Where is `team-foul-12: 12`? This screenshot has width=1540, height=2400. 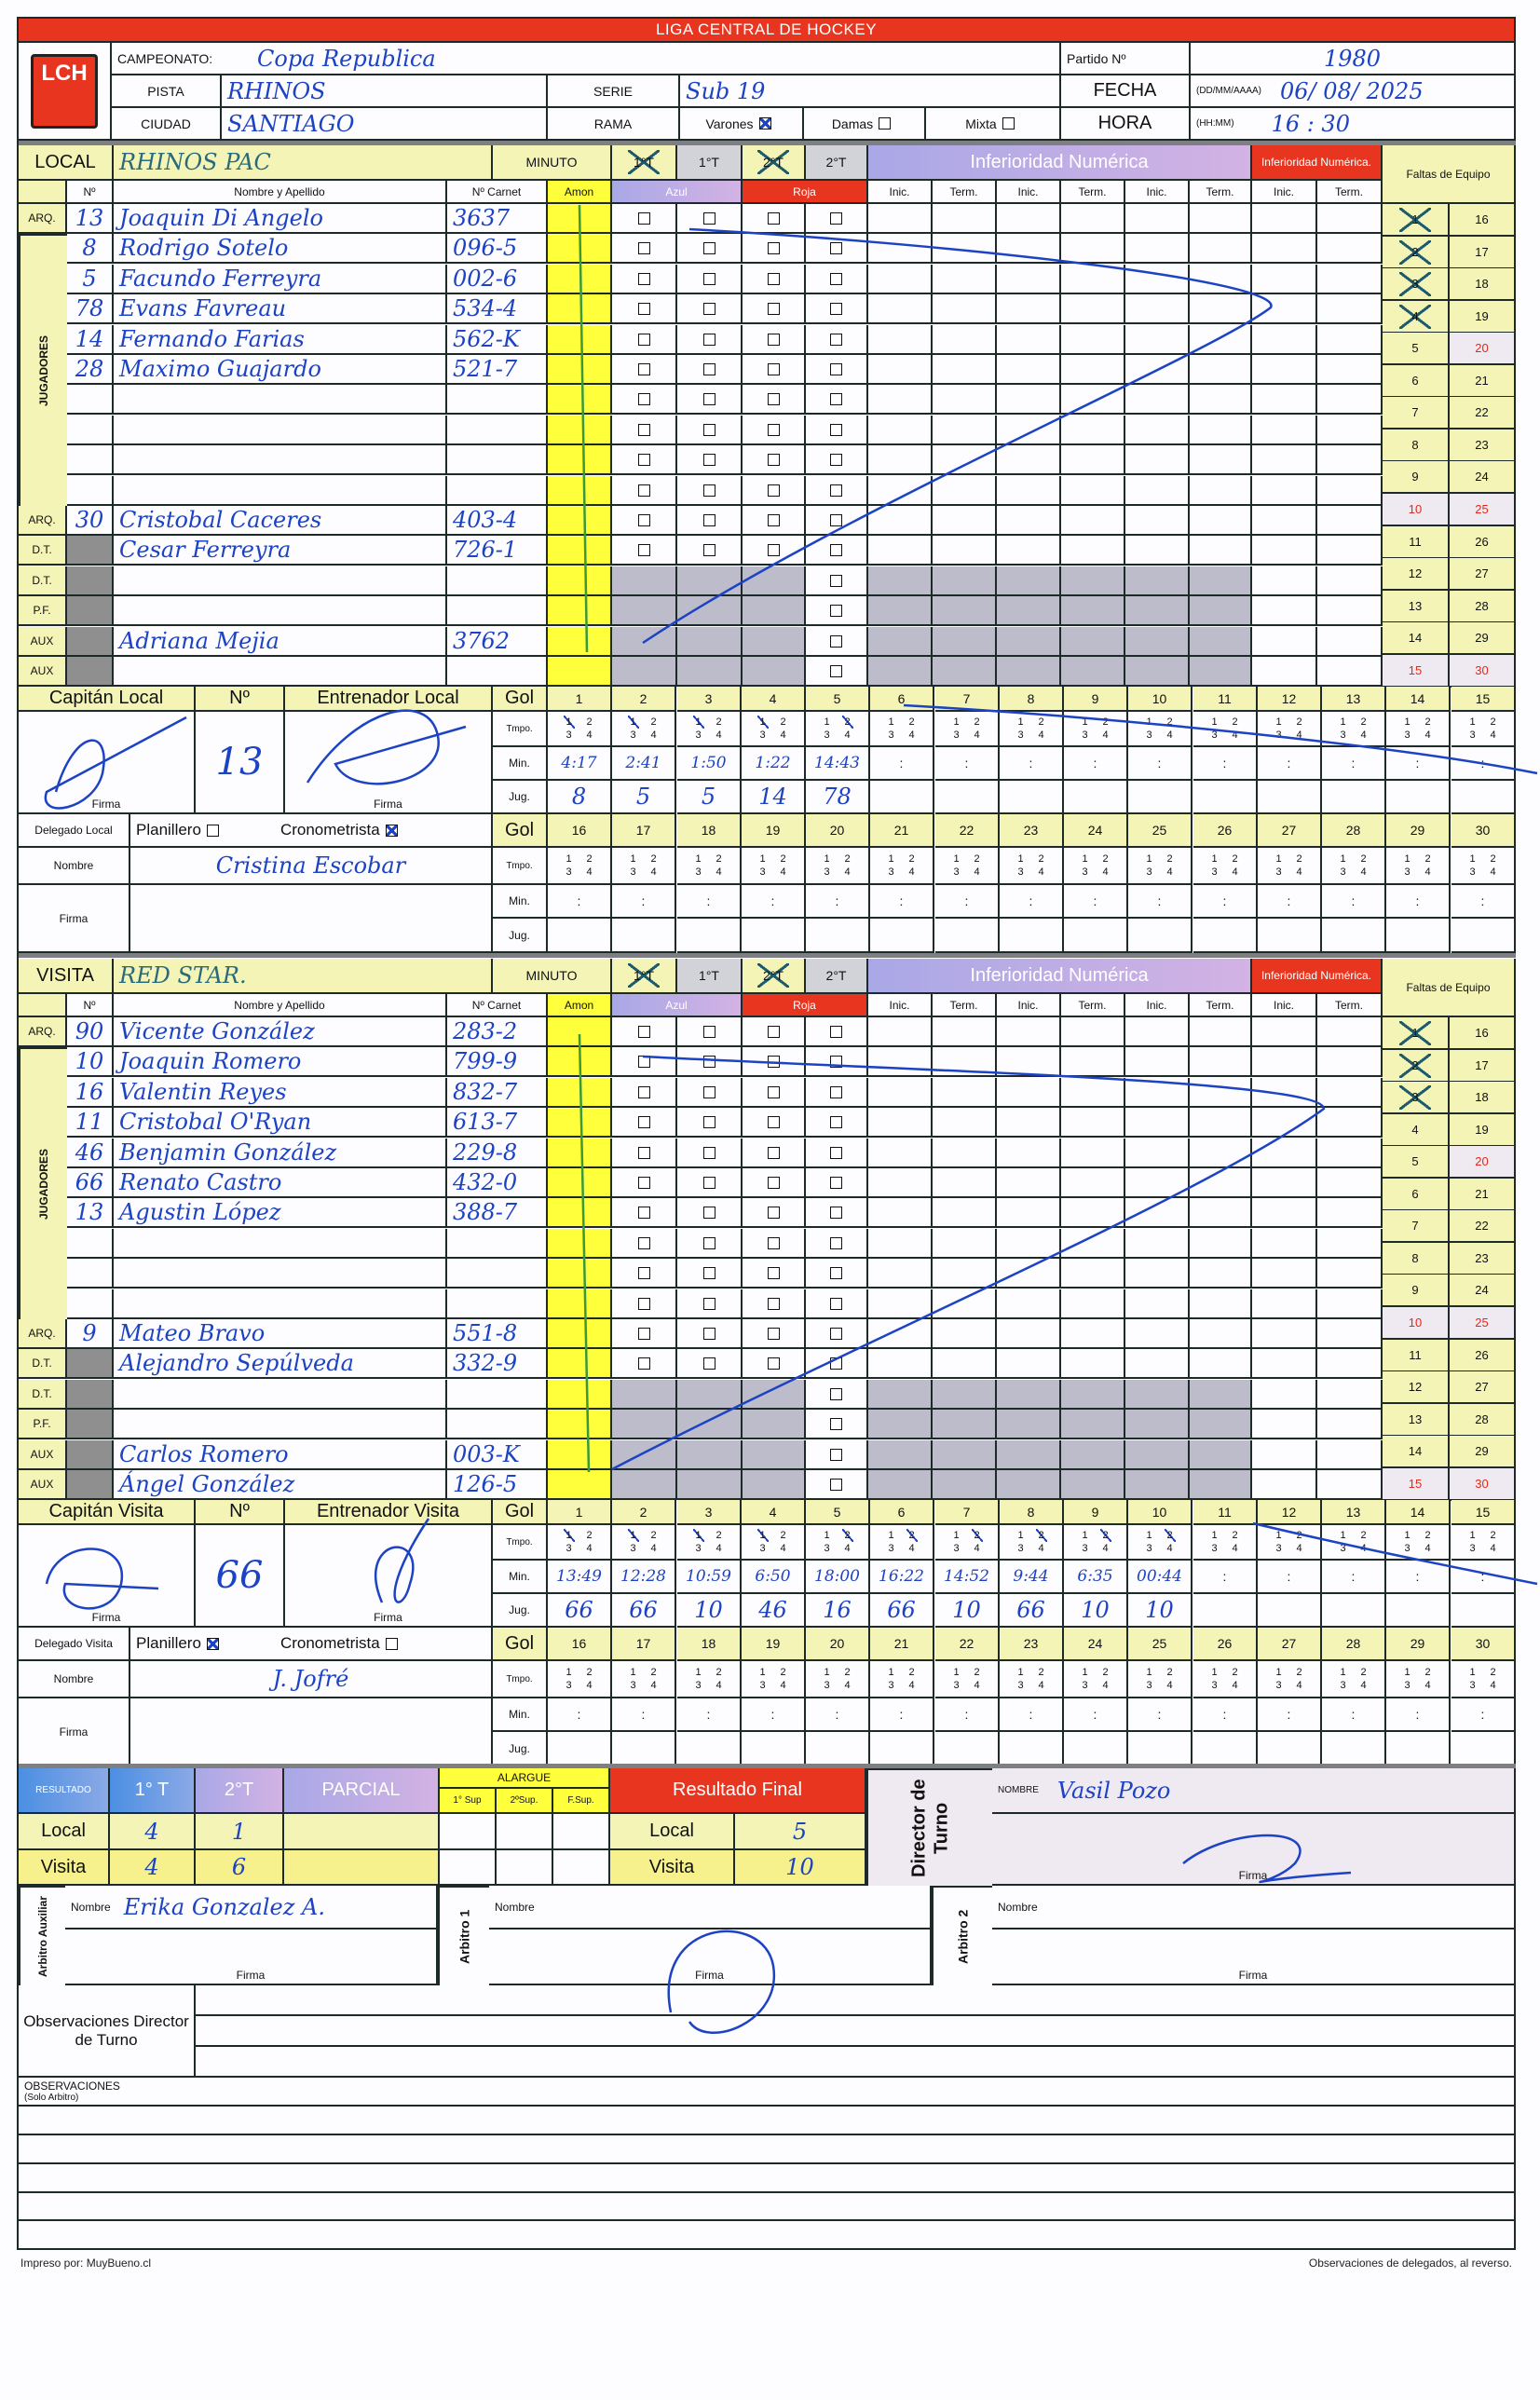
team-foul-12: 12 is located at coordinates (1416, 1387).